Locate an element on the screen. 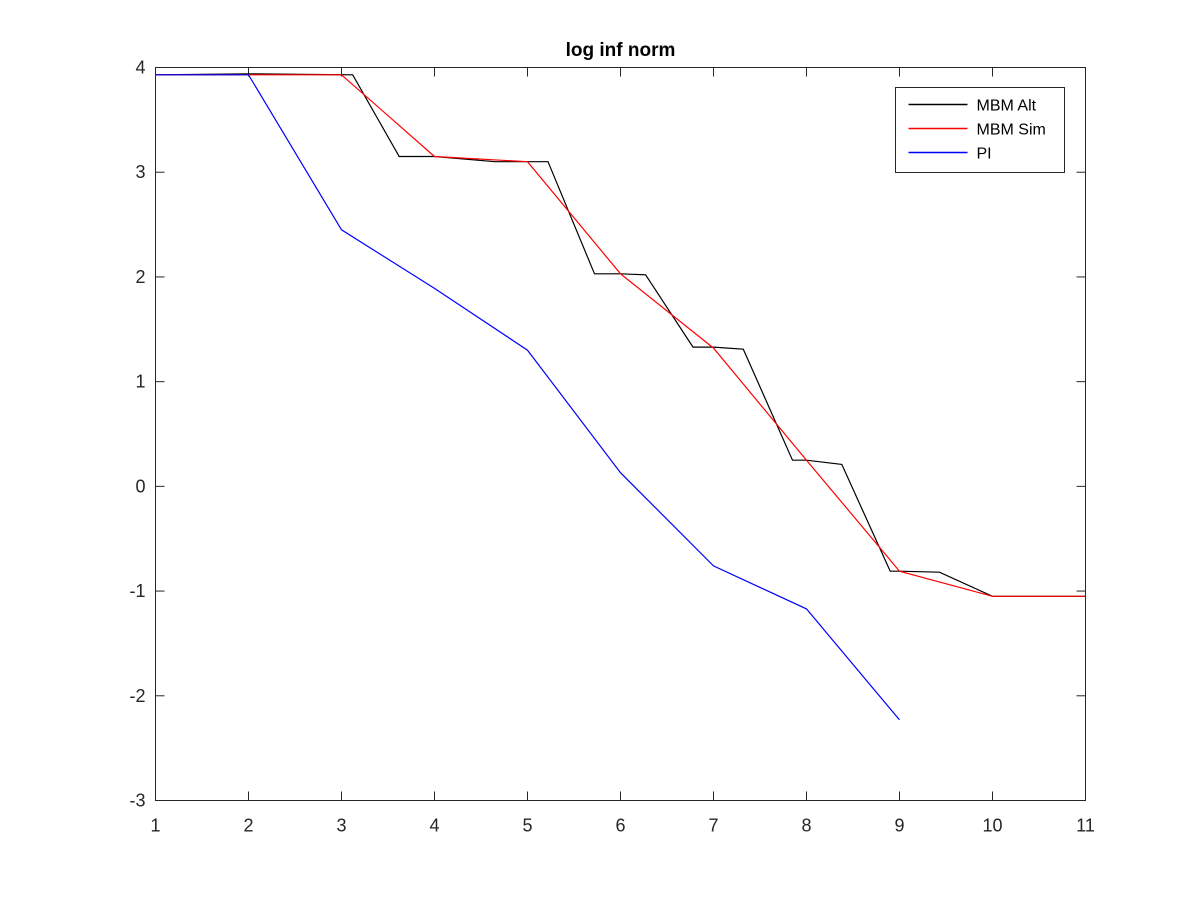 The width and height of the screenshot is (1200, 905). y-tick-label: 0 is located at coordinates (140, 486).